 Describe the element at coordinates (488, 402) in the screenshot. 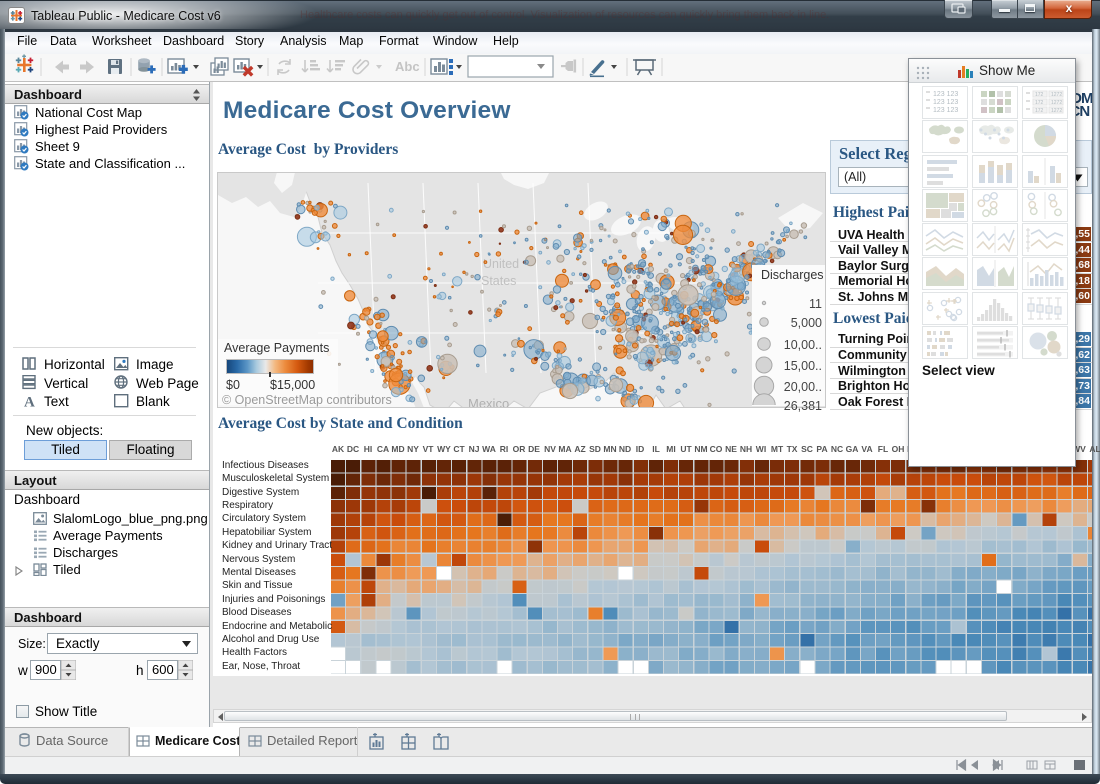

I see `svg-text: Mexico` at that location.